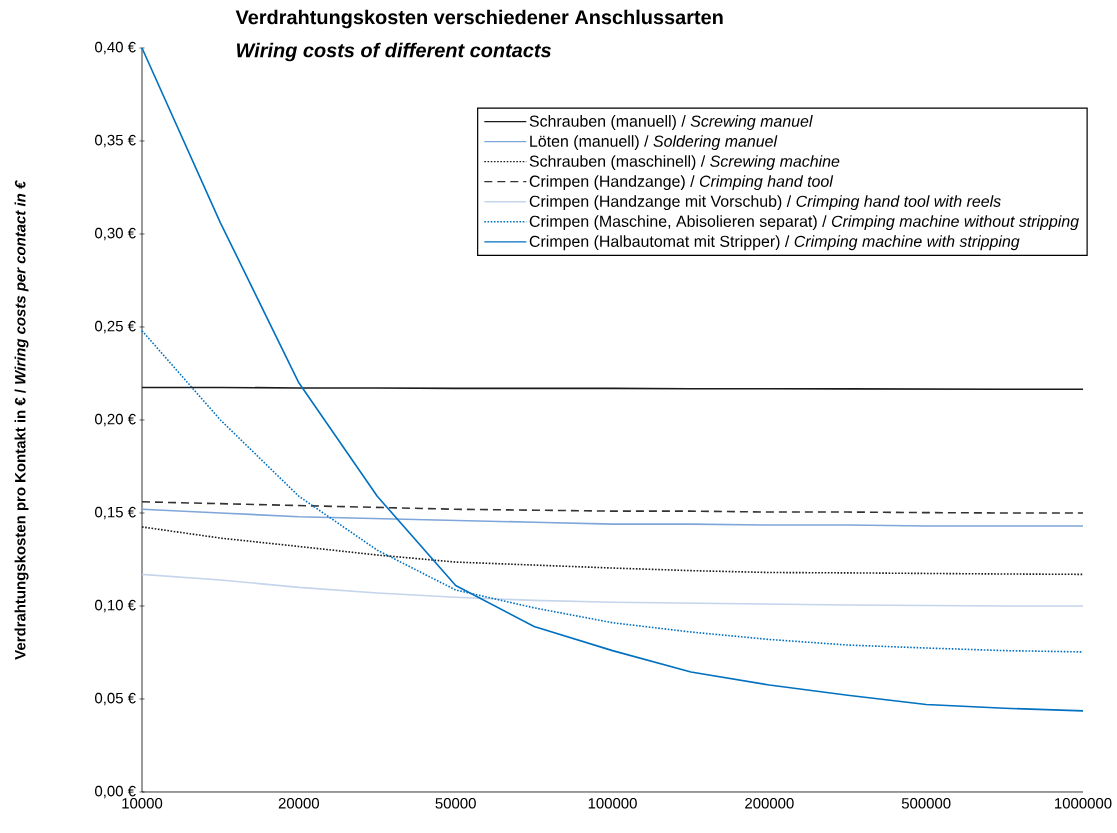 The image size is (1117, 833). Describe the element at coordinates (142, 803) in the screenshot. I see `x-tick-label: 10000` at that location.